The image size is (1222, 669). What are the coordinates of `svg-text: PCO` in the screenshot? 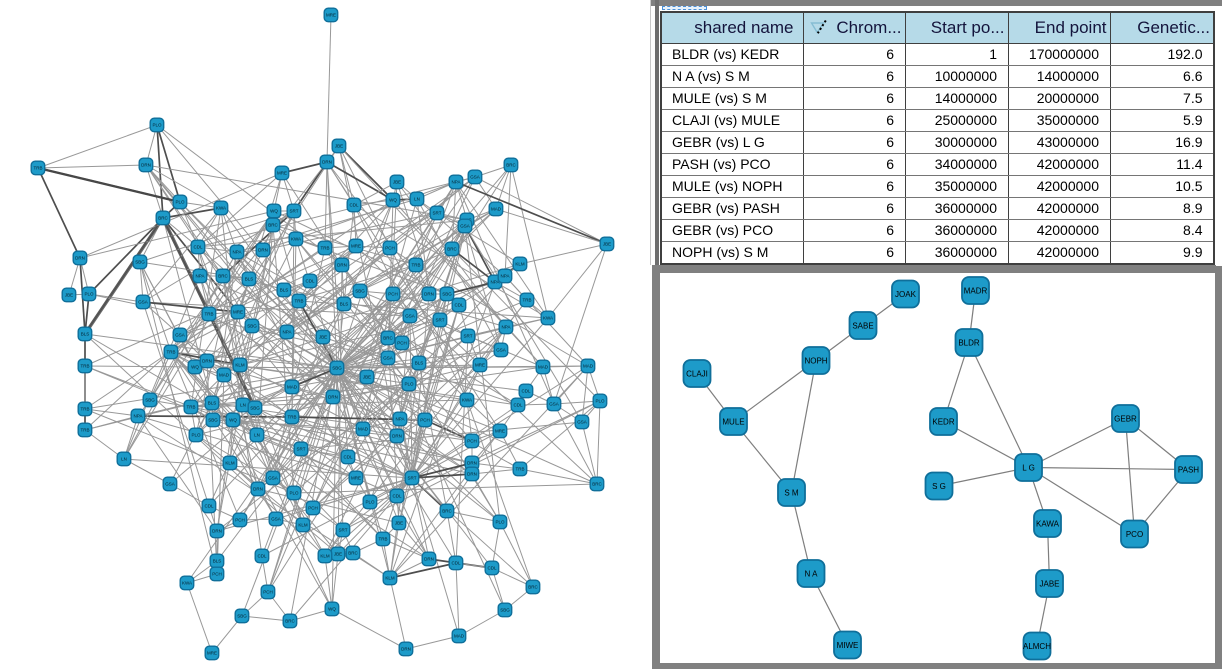 It's located at (1134, 534).